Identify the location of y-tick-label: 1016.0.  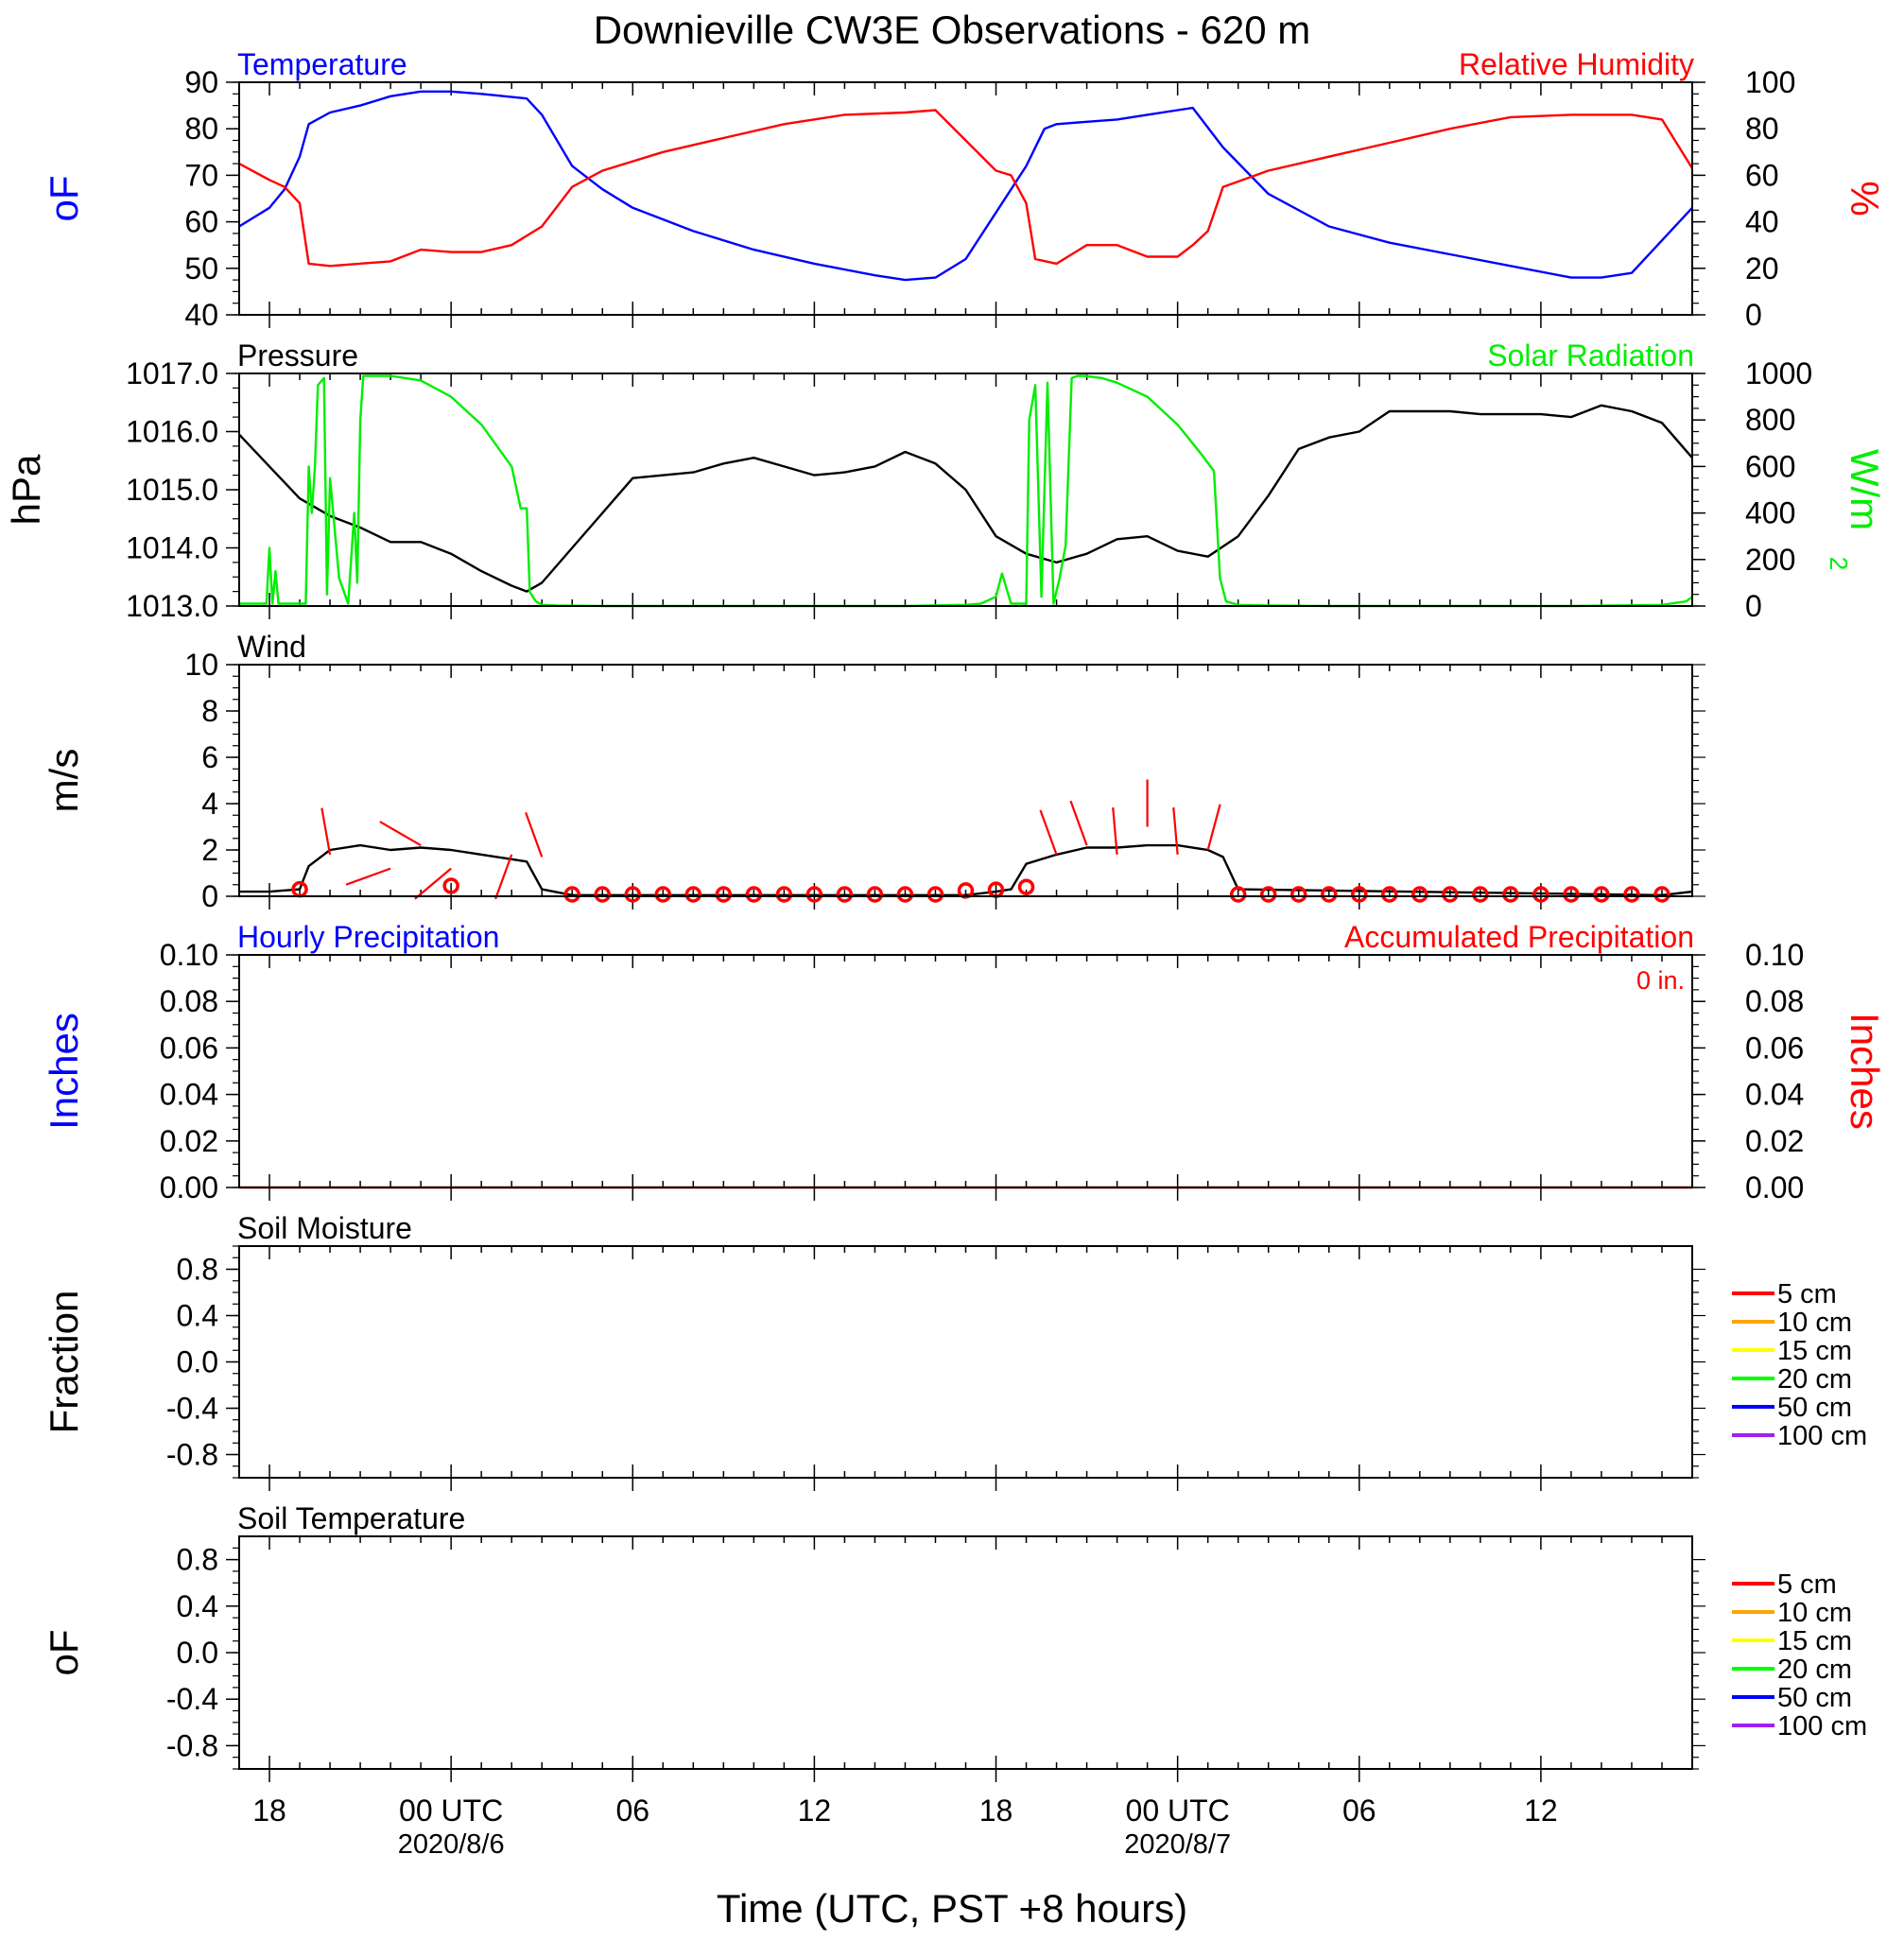
(172, 432).